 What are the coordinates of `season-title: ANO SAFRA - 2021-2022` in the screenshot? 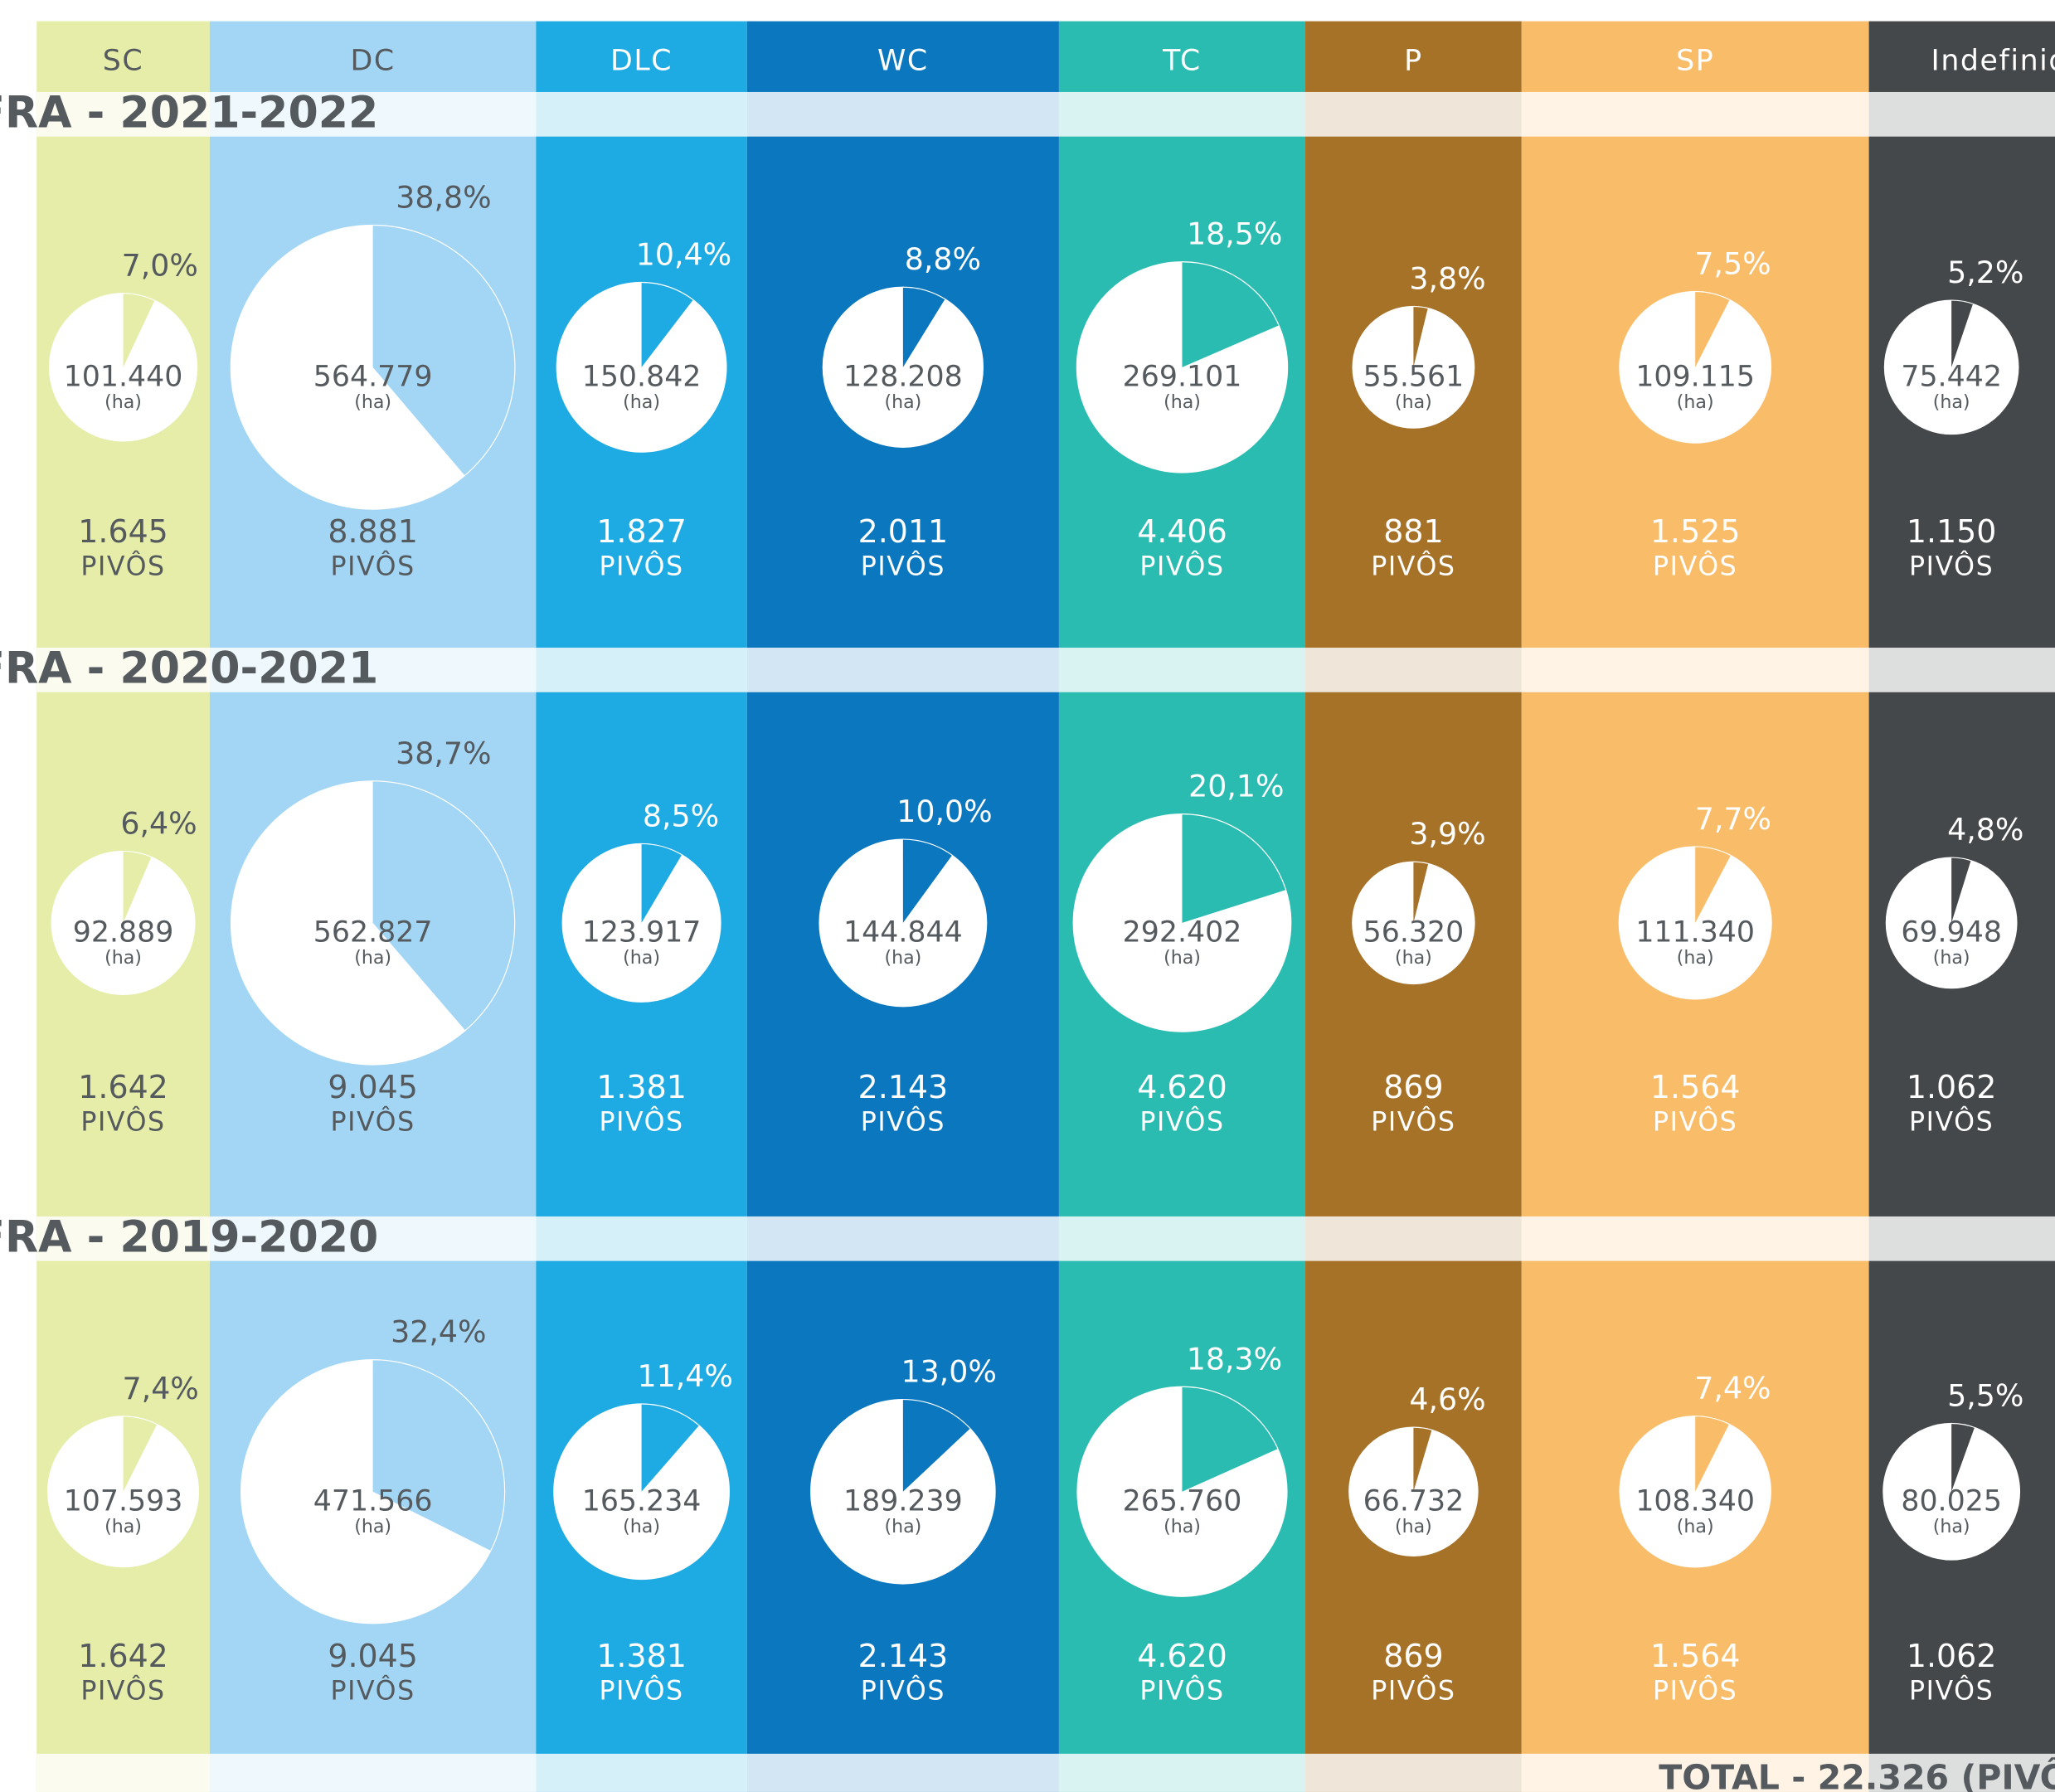 It's located at (189, 113).